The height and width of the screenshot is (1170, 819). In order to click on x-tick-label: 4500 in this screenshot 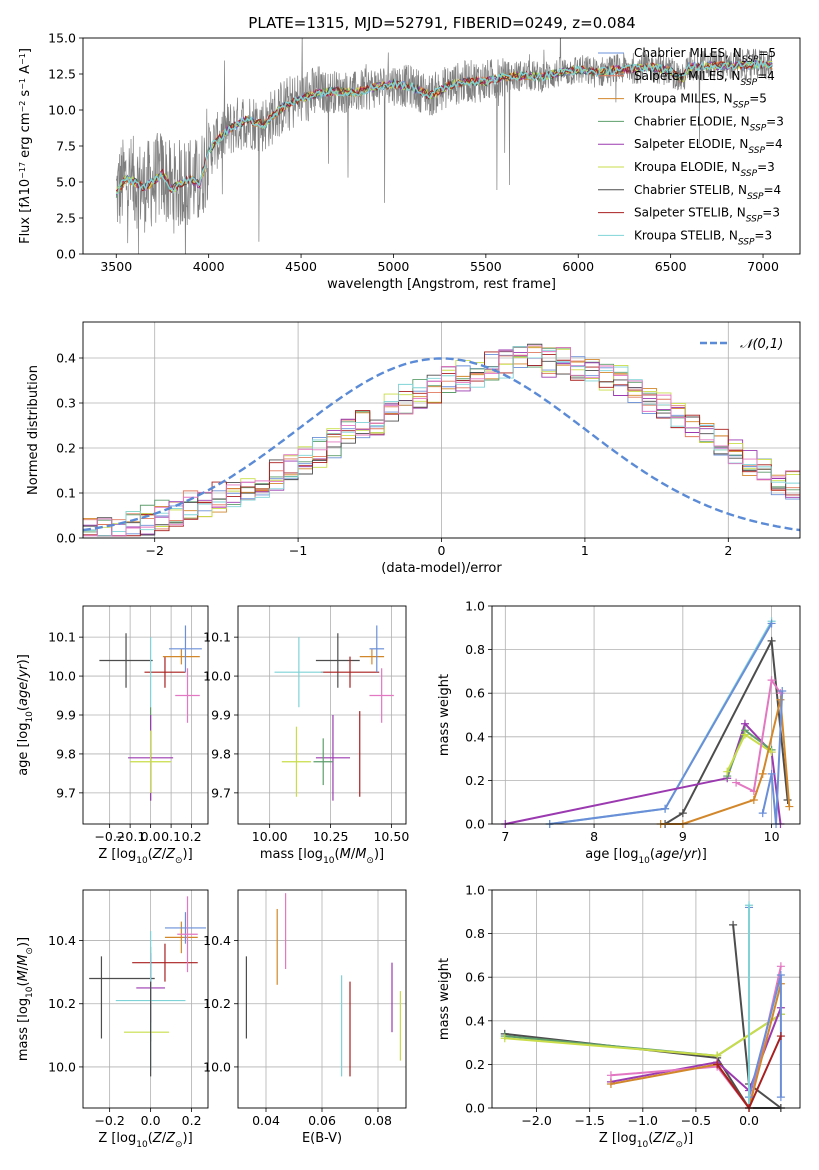, I will do `click(301, 266)`.